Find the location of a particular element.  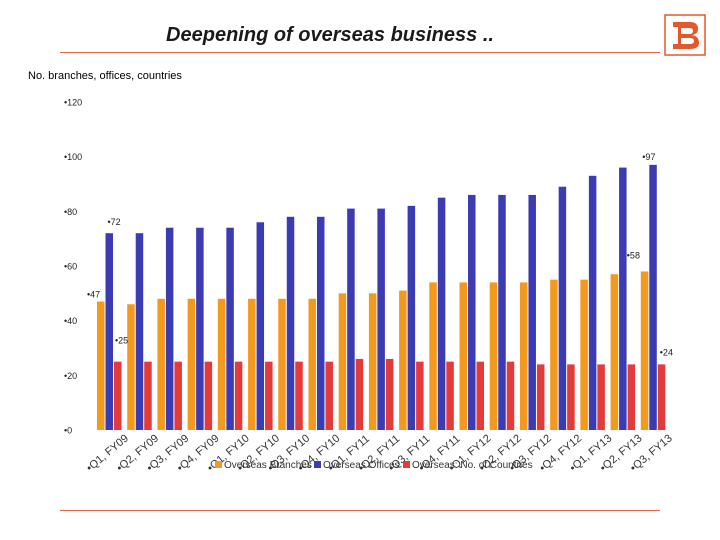

legend-branches-swatch is located at coordinates (218, 464).